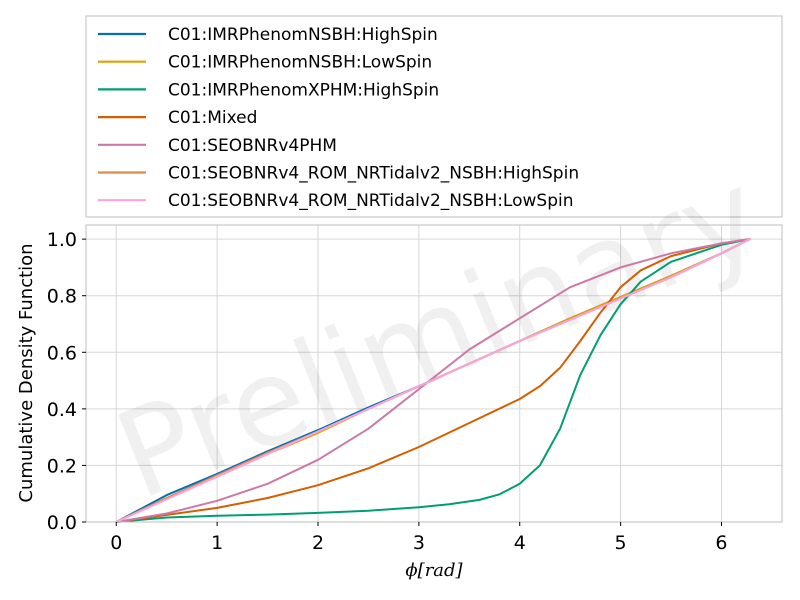  I want to click on y-tick-label-4: 0.8, so click(62, 297).